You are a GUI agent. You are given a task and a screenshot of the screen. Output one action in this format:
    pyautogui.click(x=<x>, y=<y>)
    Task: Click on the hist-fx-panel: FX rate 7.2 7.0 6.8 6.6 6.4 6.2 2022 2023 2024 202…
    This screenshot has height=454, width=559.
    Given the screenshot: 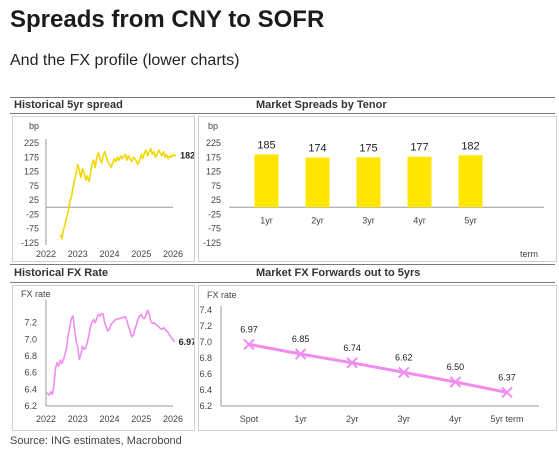 What is the action you would take?
    pyautogui.click(x=103, y=358)
    